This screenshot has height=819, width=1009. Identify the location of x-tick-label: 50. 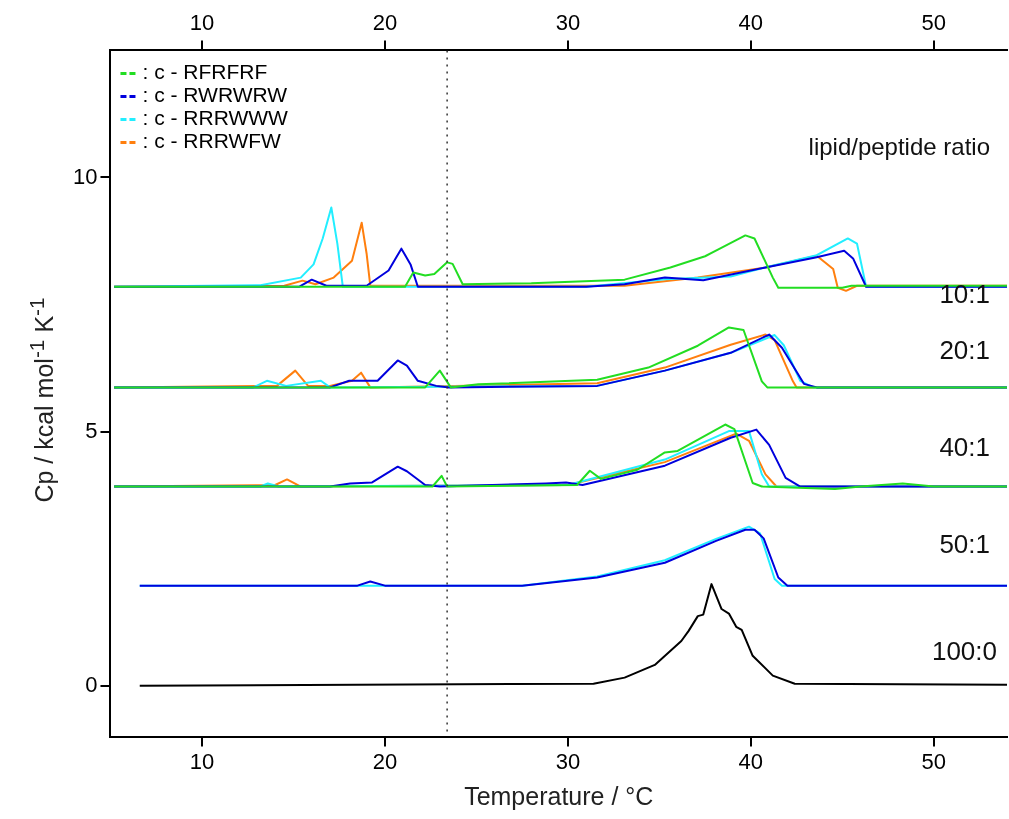
(934, 761).